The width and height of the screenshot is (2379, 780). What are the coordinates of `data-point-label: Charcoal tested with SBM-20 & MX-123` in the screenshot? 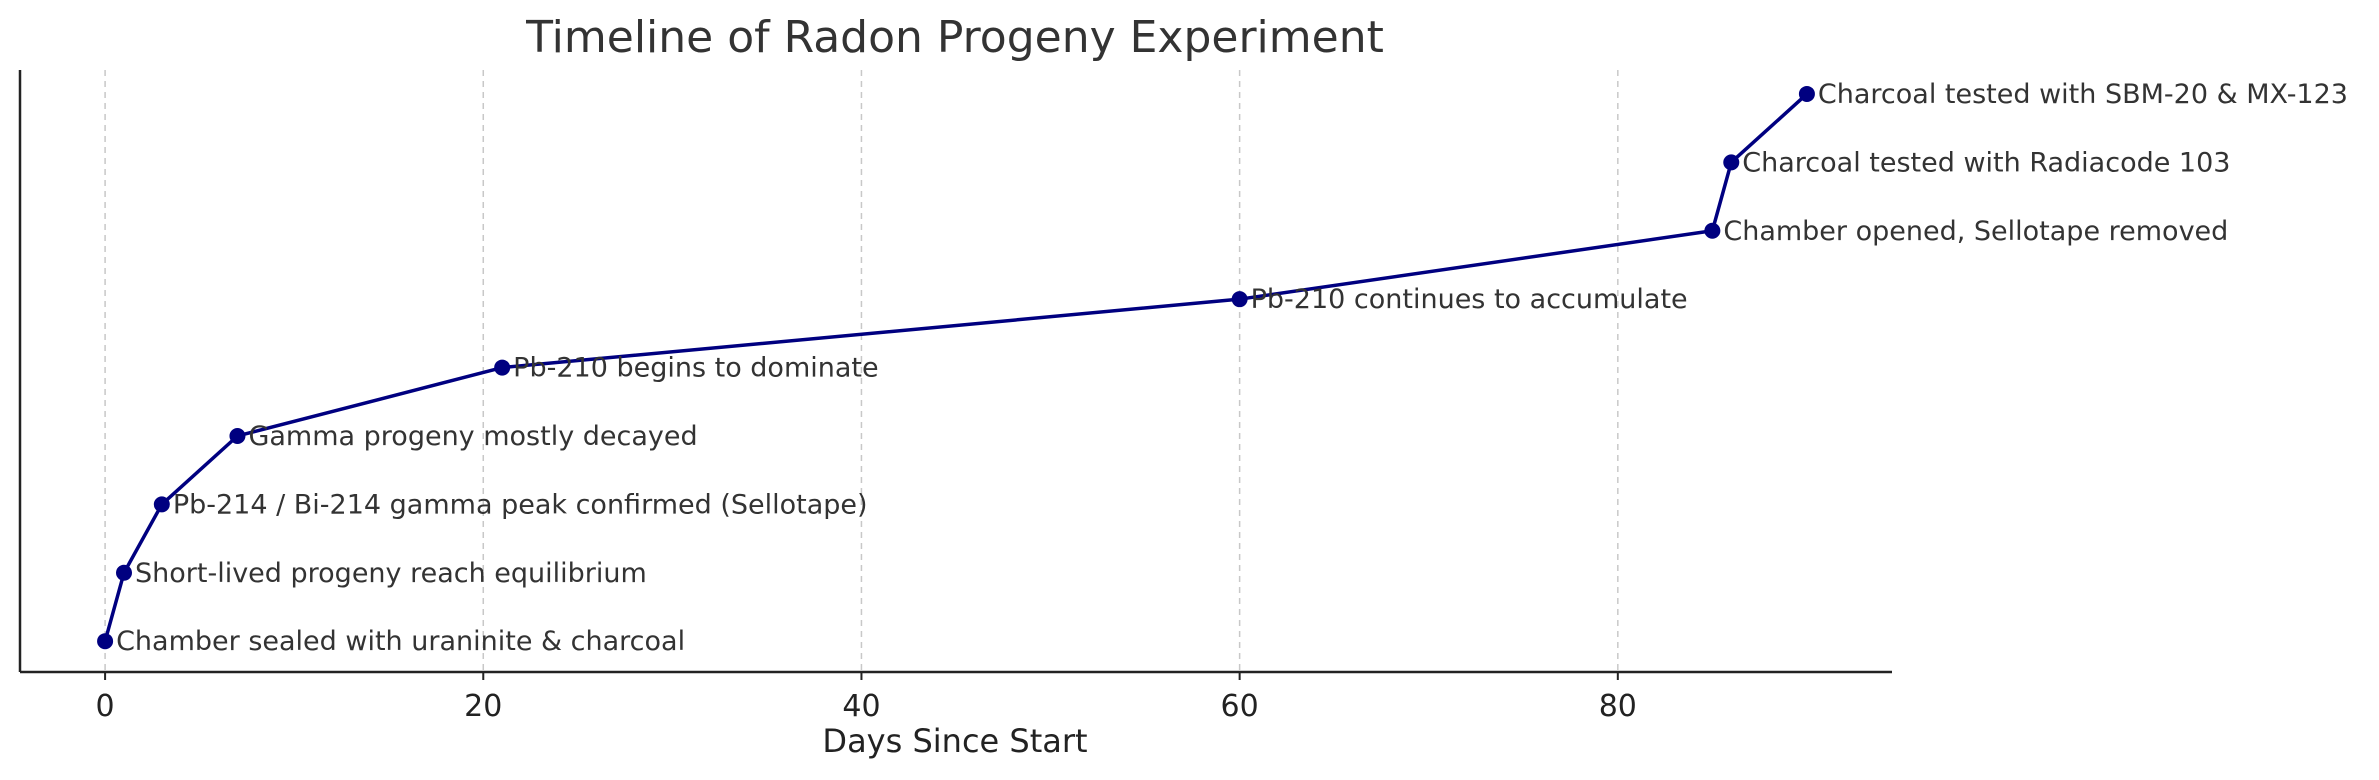 It's located at (2083, 94).